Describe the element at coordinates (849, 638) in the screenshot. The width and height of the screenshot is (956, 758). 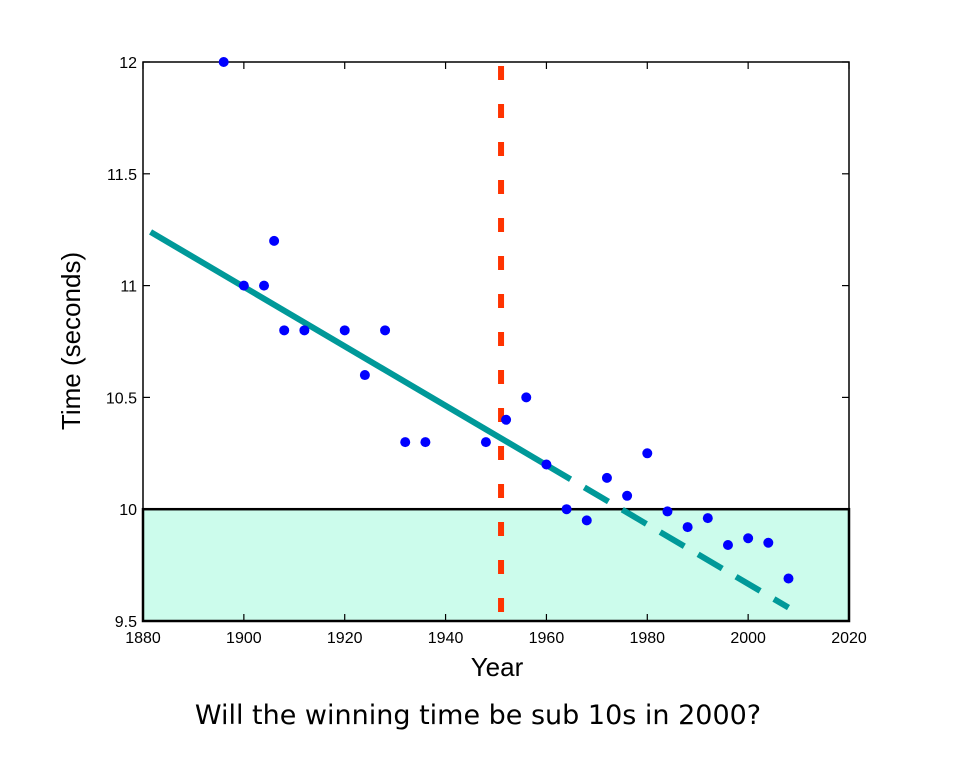
I see `x-tick-label: 2020` at that location.